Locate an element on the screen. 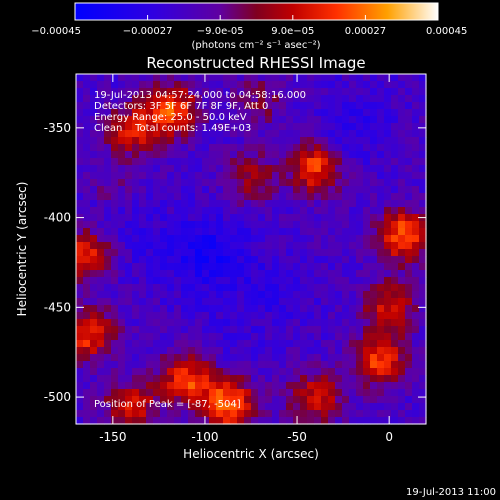  y-axis-label: Heliocentric Y (arcsec) is located at coordinates (22, 249).